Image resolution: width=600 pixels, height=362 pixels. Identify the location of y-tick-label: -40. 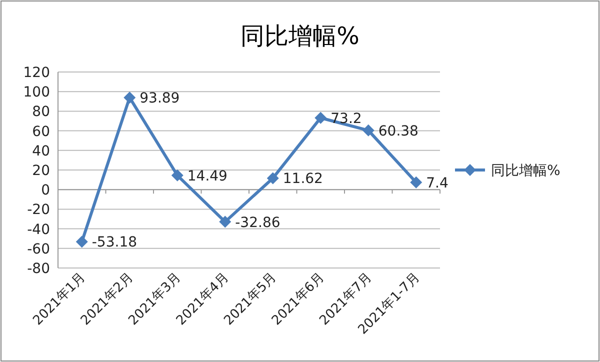
(38, 230).